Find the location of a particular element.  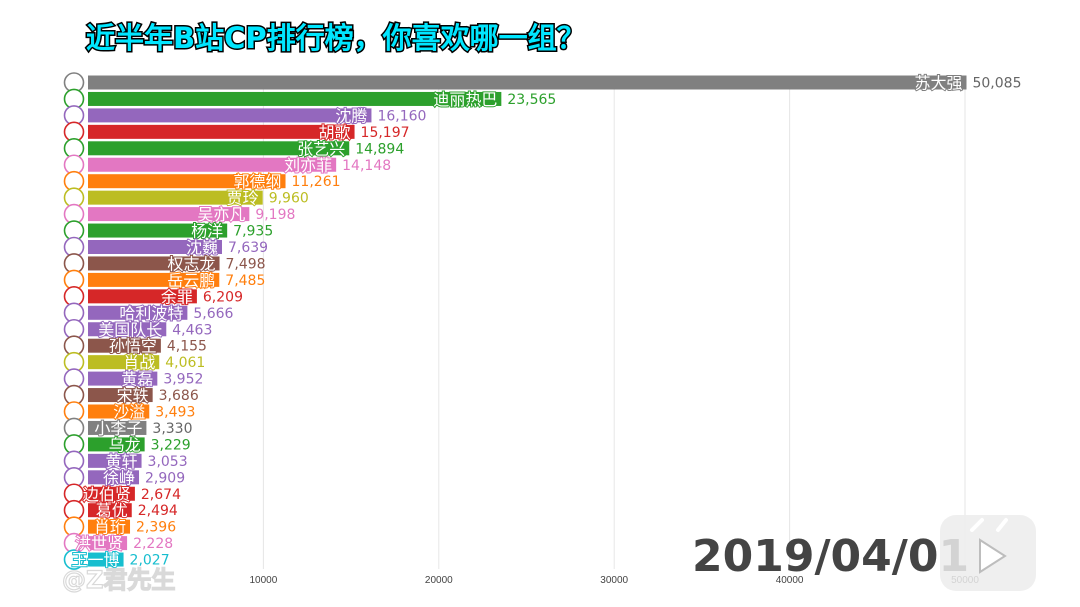

bar-name-label: 王一博 is located at coordinates (96, 560).